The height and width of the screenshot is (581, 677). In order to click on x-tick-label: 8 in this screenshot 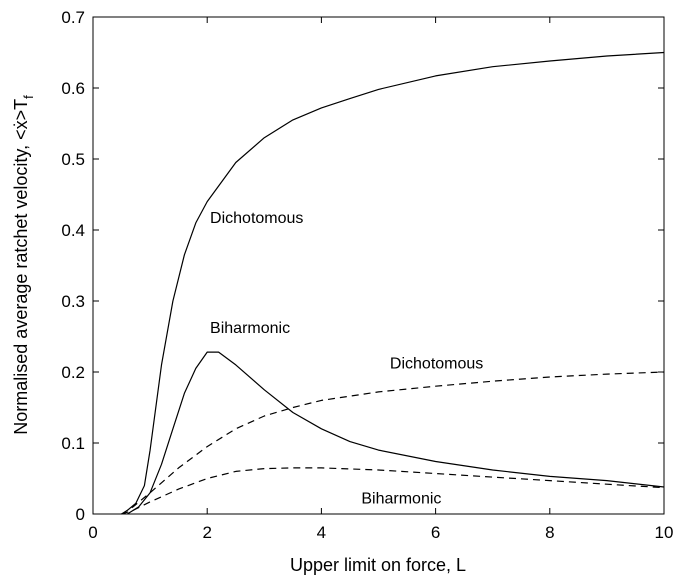, I will do `click(549, 532)`.